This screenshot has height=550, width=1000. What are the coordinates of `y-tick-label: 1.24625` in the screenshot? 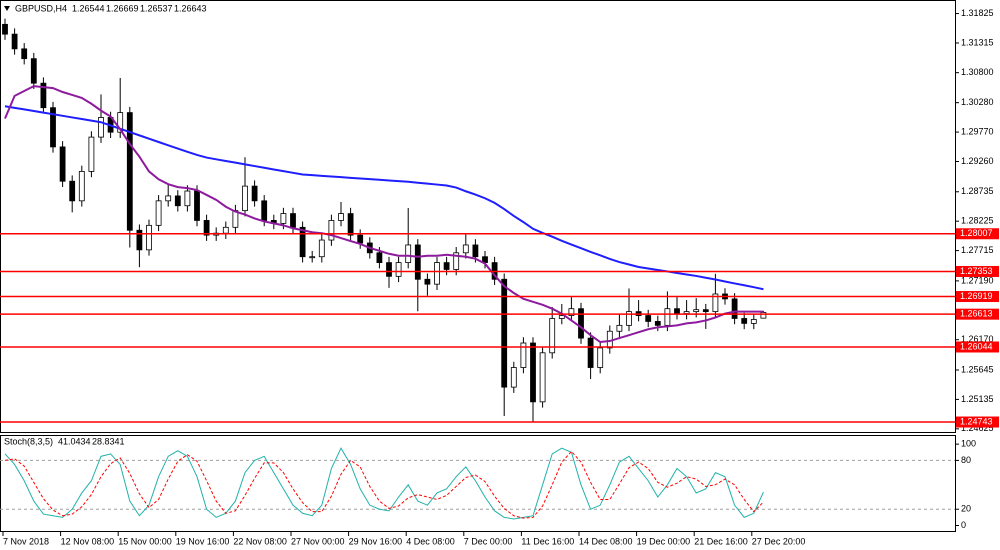 It's located at (977, 428).